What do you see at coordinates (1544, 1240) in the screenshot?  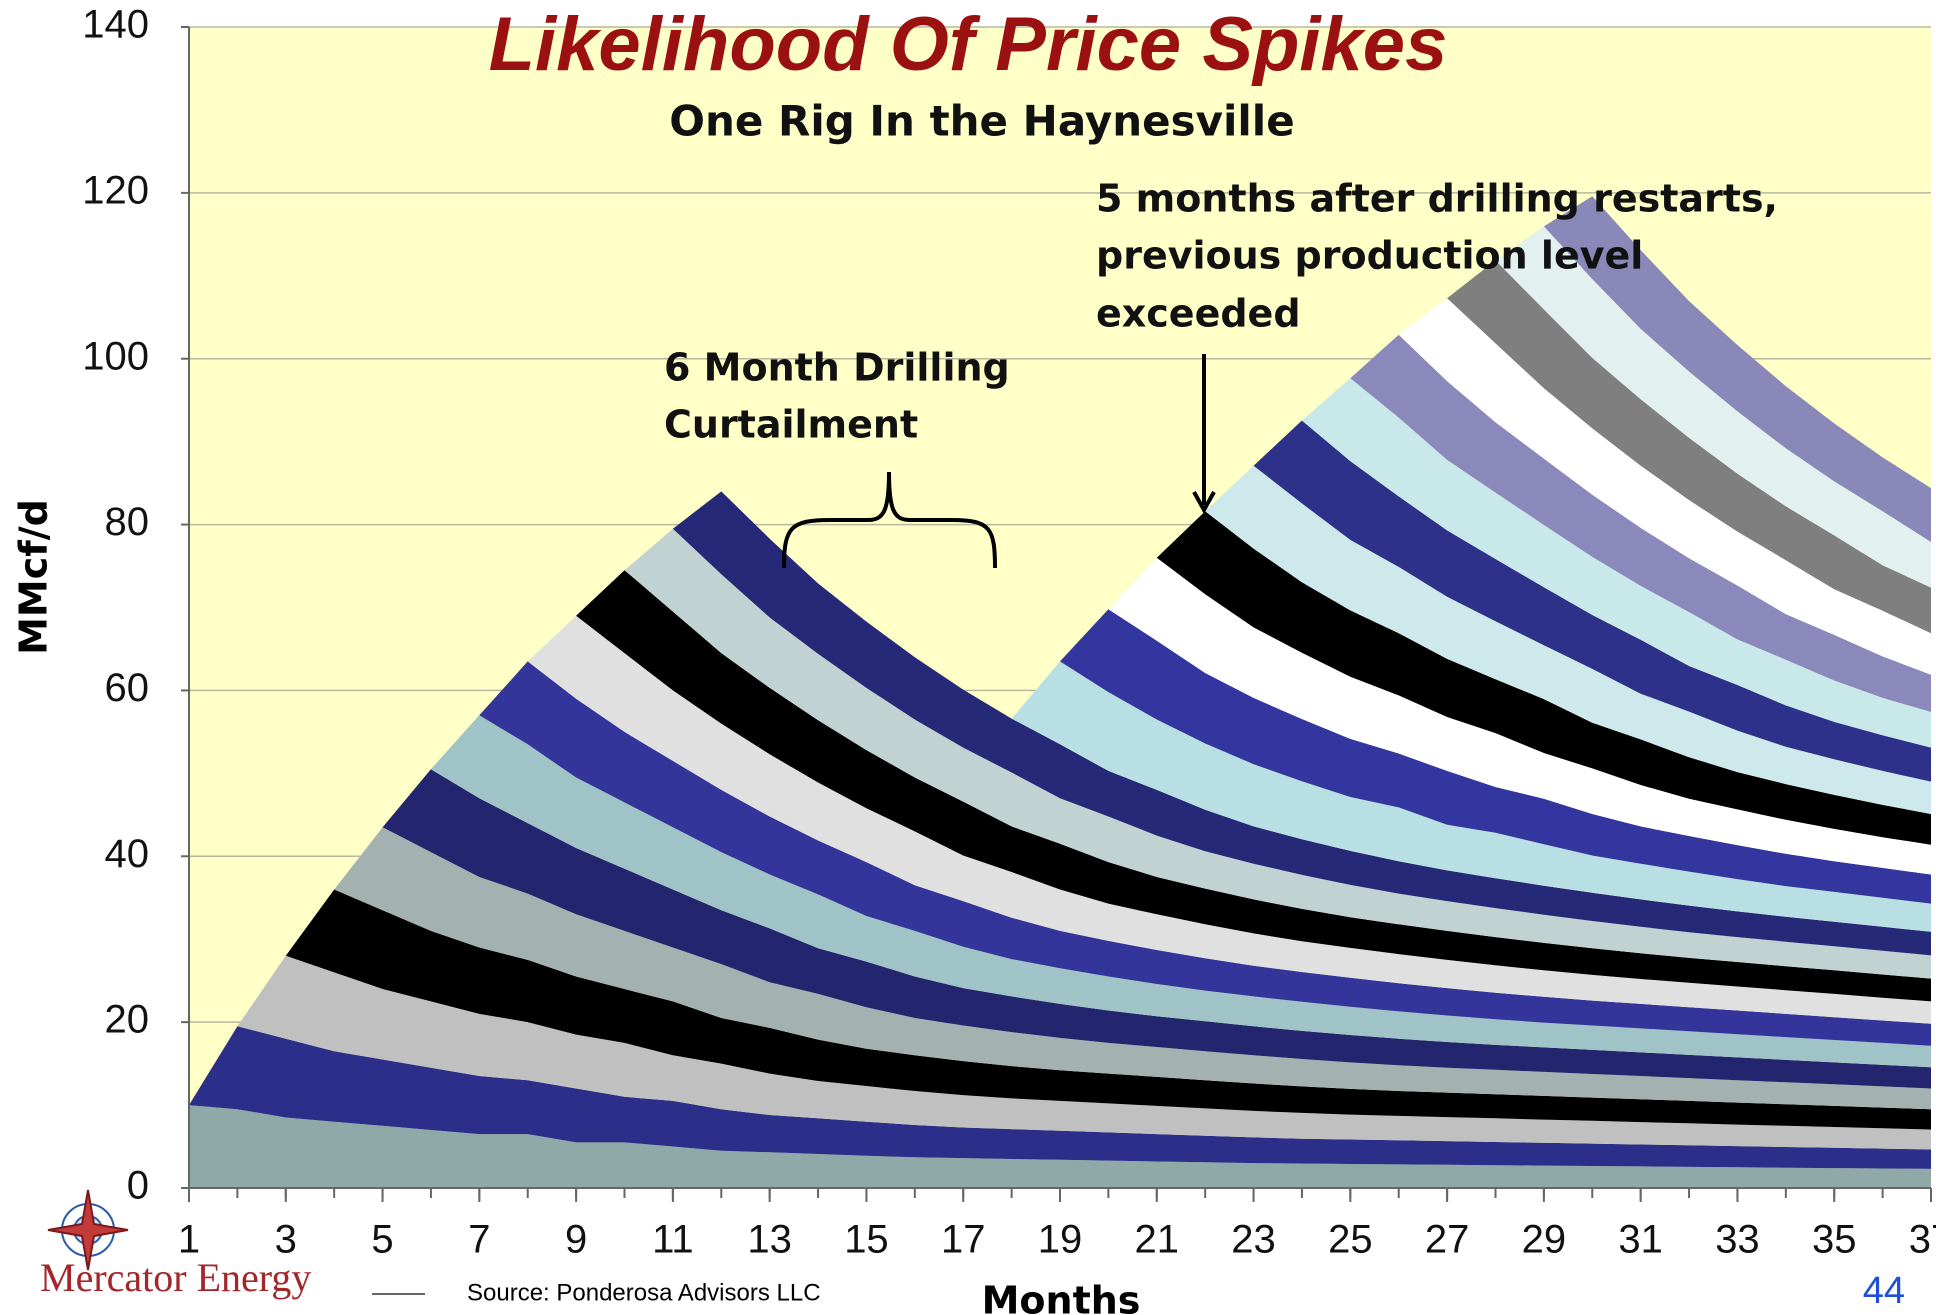 I see `x-tick-label: 29` at bounding box center [1544, 1240].